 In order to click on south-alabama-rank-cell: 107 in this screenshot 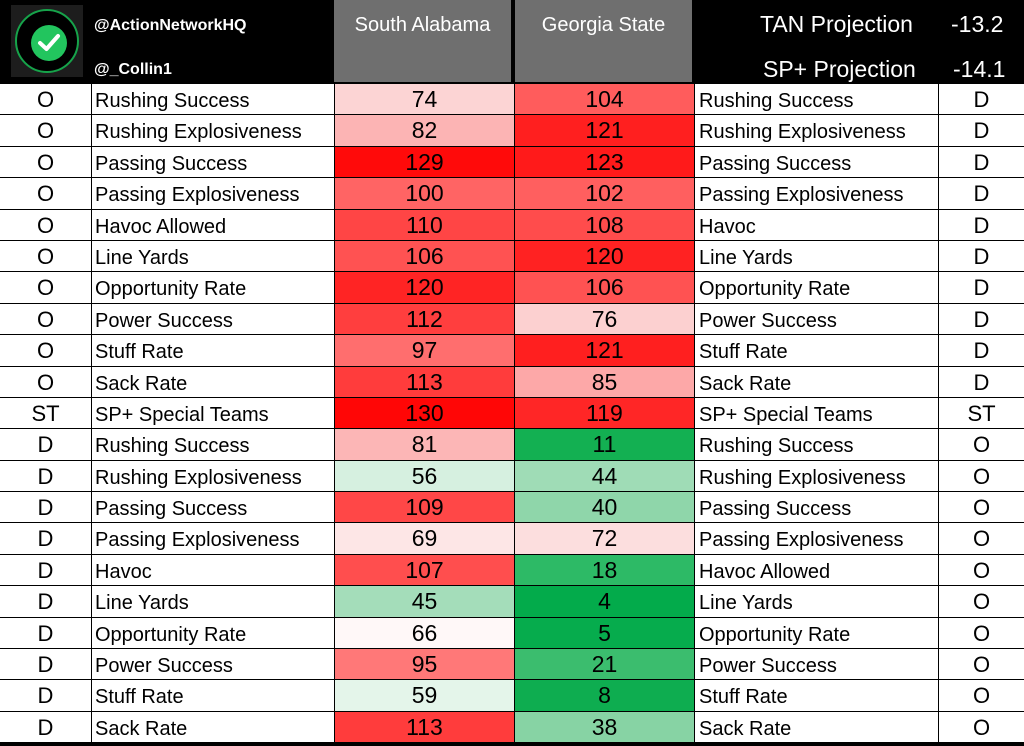, I will do `click(424, 570)`.